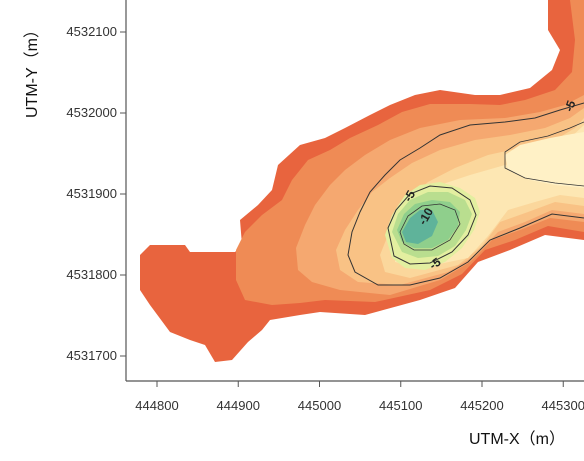  What do you see at coordinates (570, 105) in the screenshot?
I see `contour-value-label: -5` at bounding box center [570, 105].